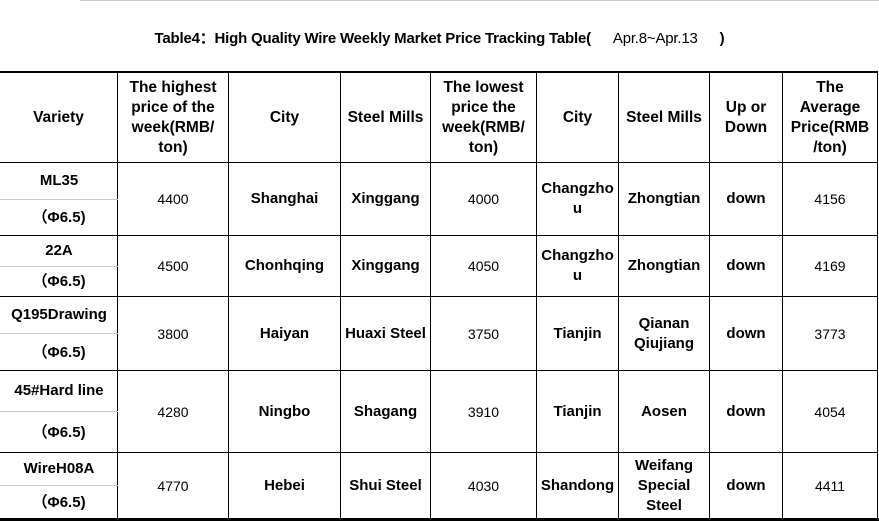 The image size is (879, 521). I want to click on low-steel-mill-cell-text: Weifang Special Steel, so click(664, 485).